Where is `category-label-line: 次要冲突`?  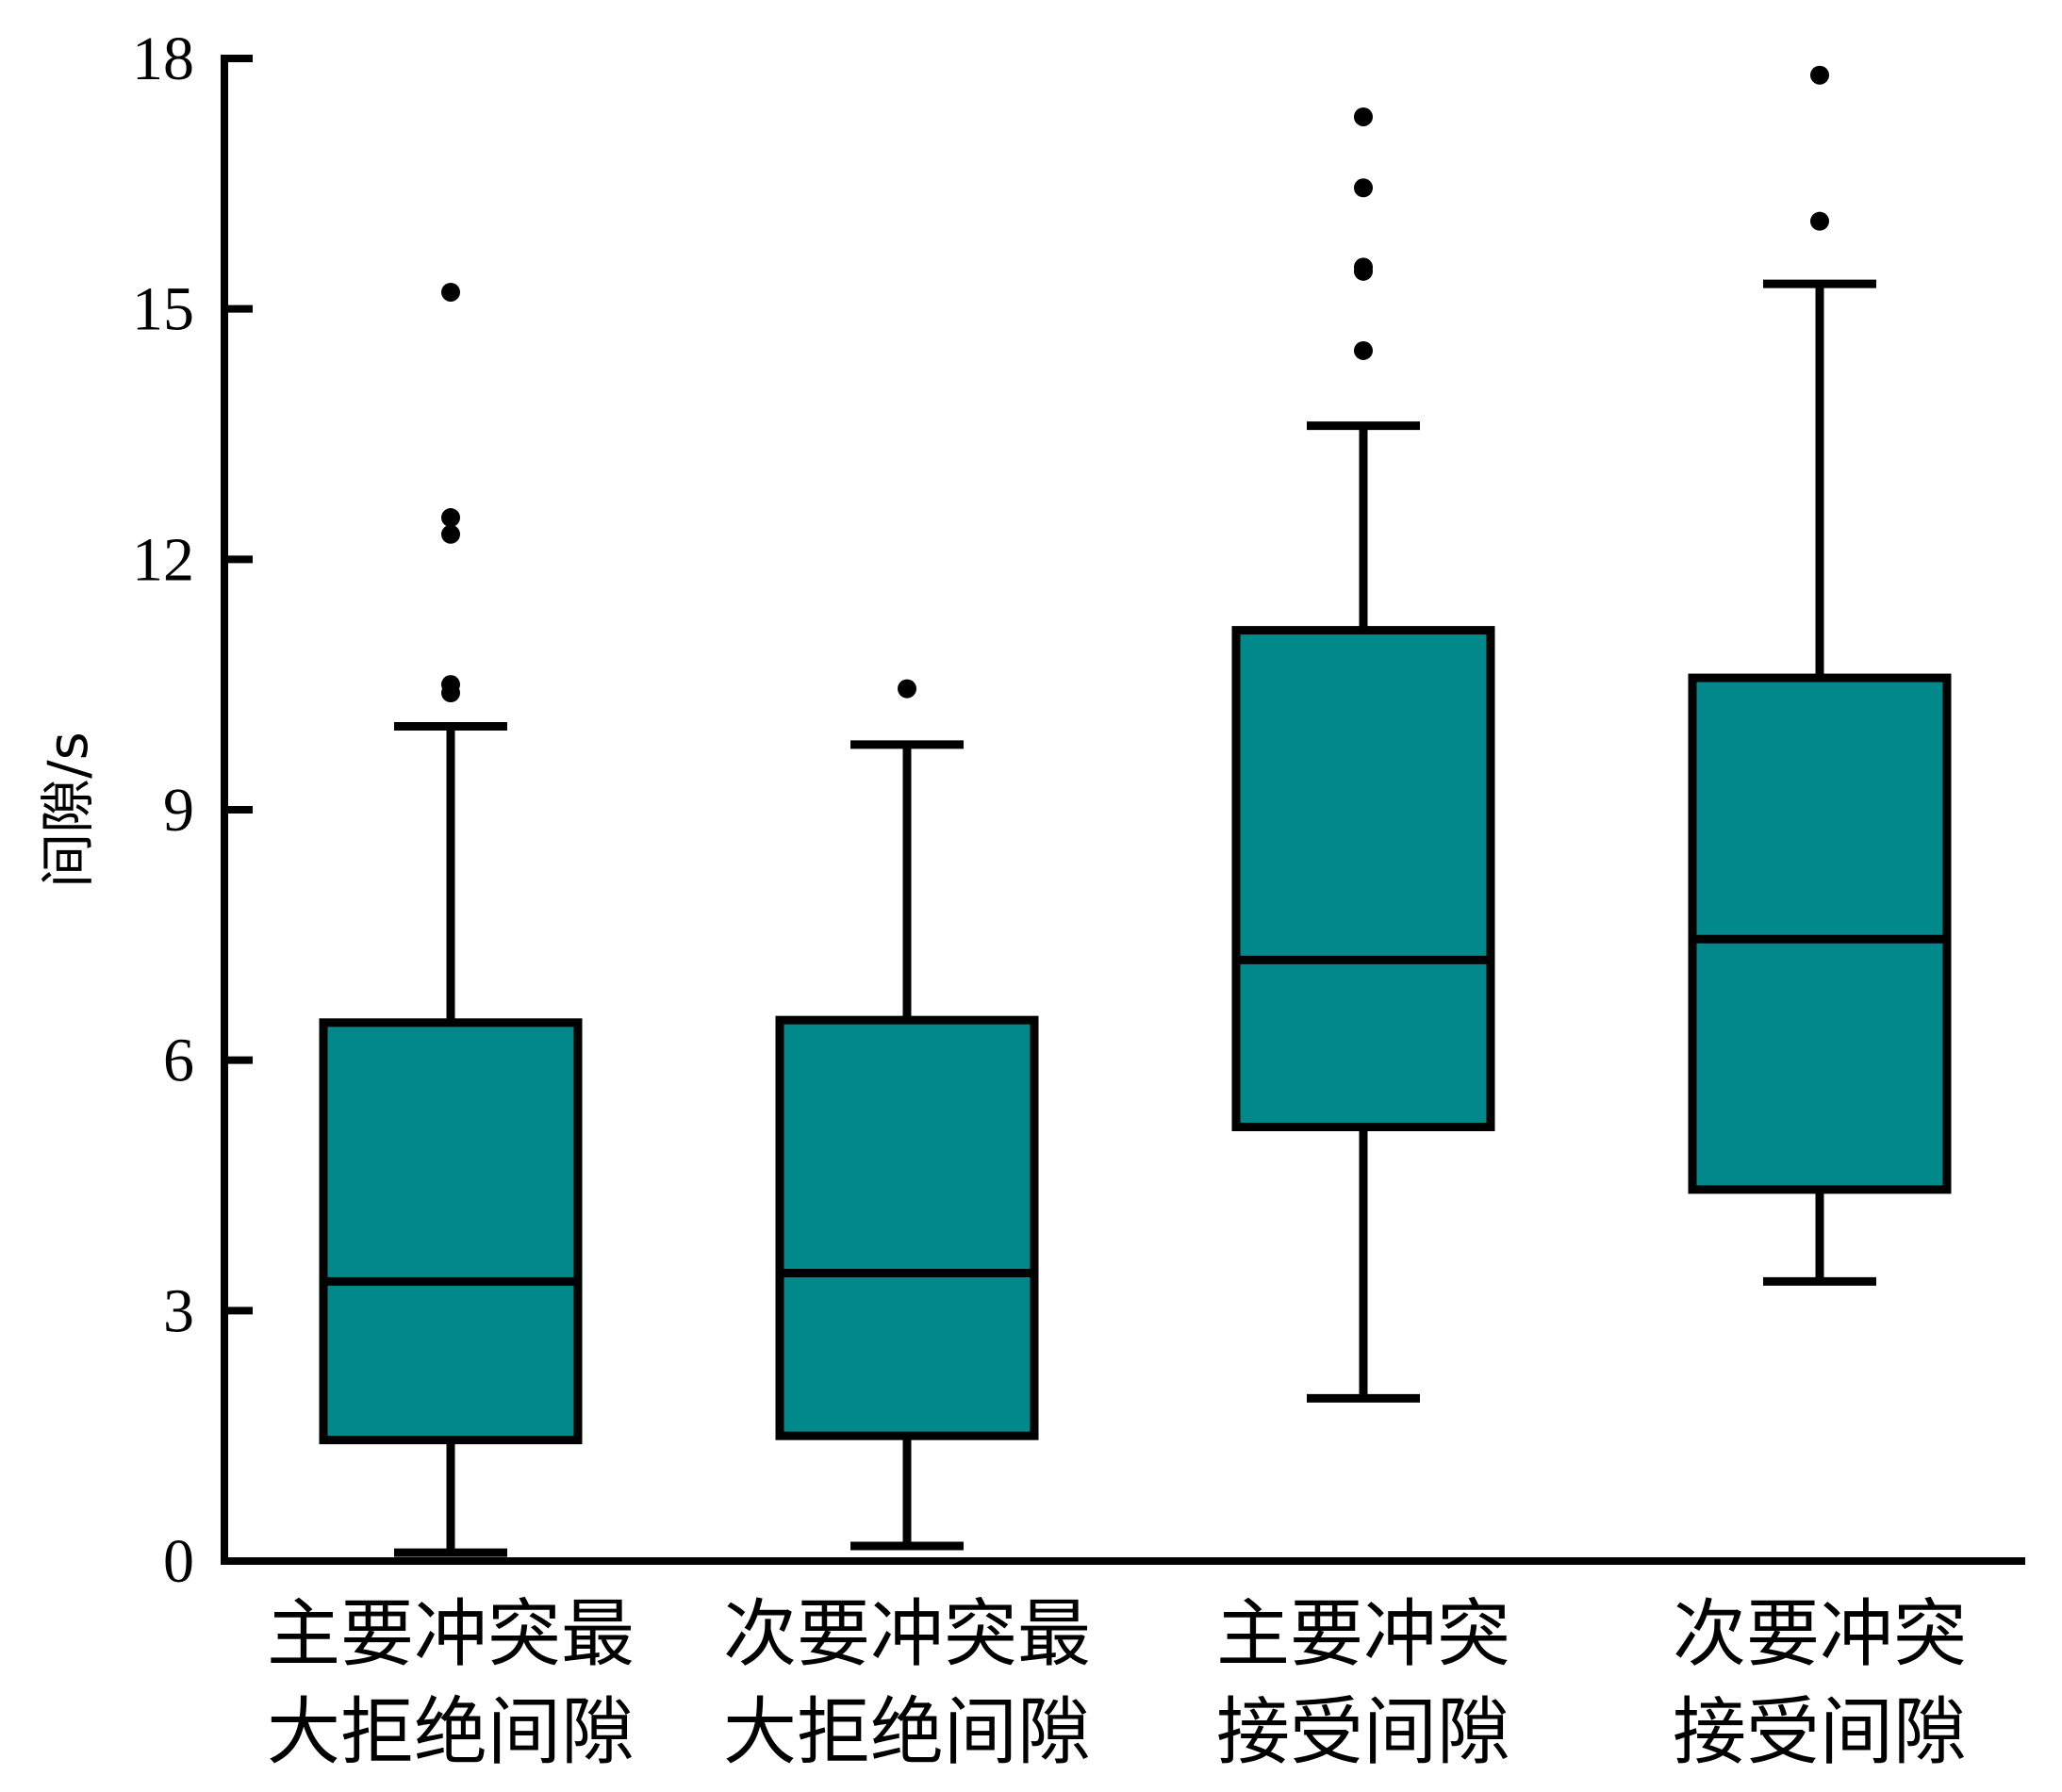
category-label-line: 次要冲突 is located at coordinates (1820, 1634).